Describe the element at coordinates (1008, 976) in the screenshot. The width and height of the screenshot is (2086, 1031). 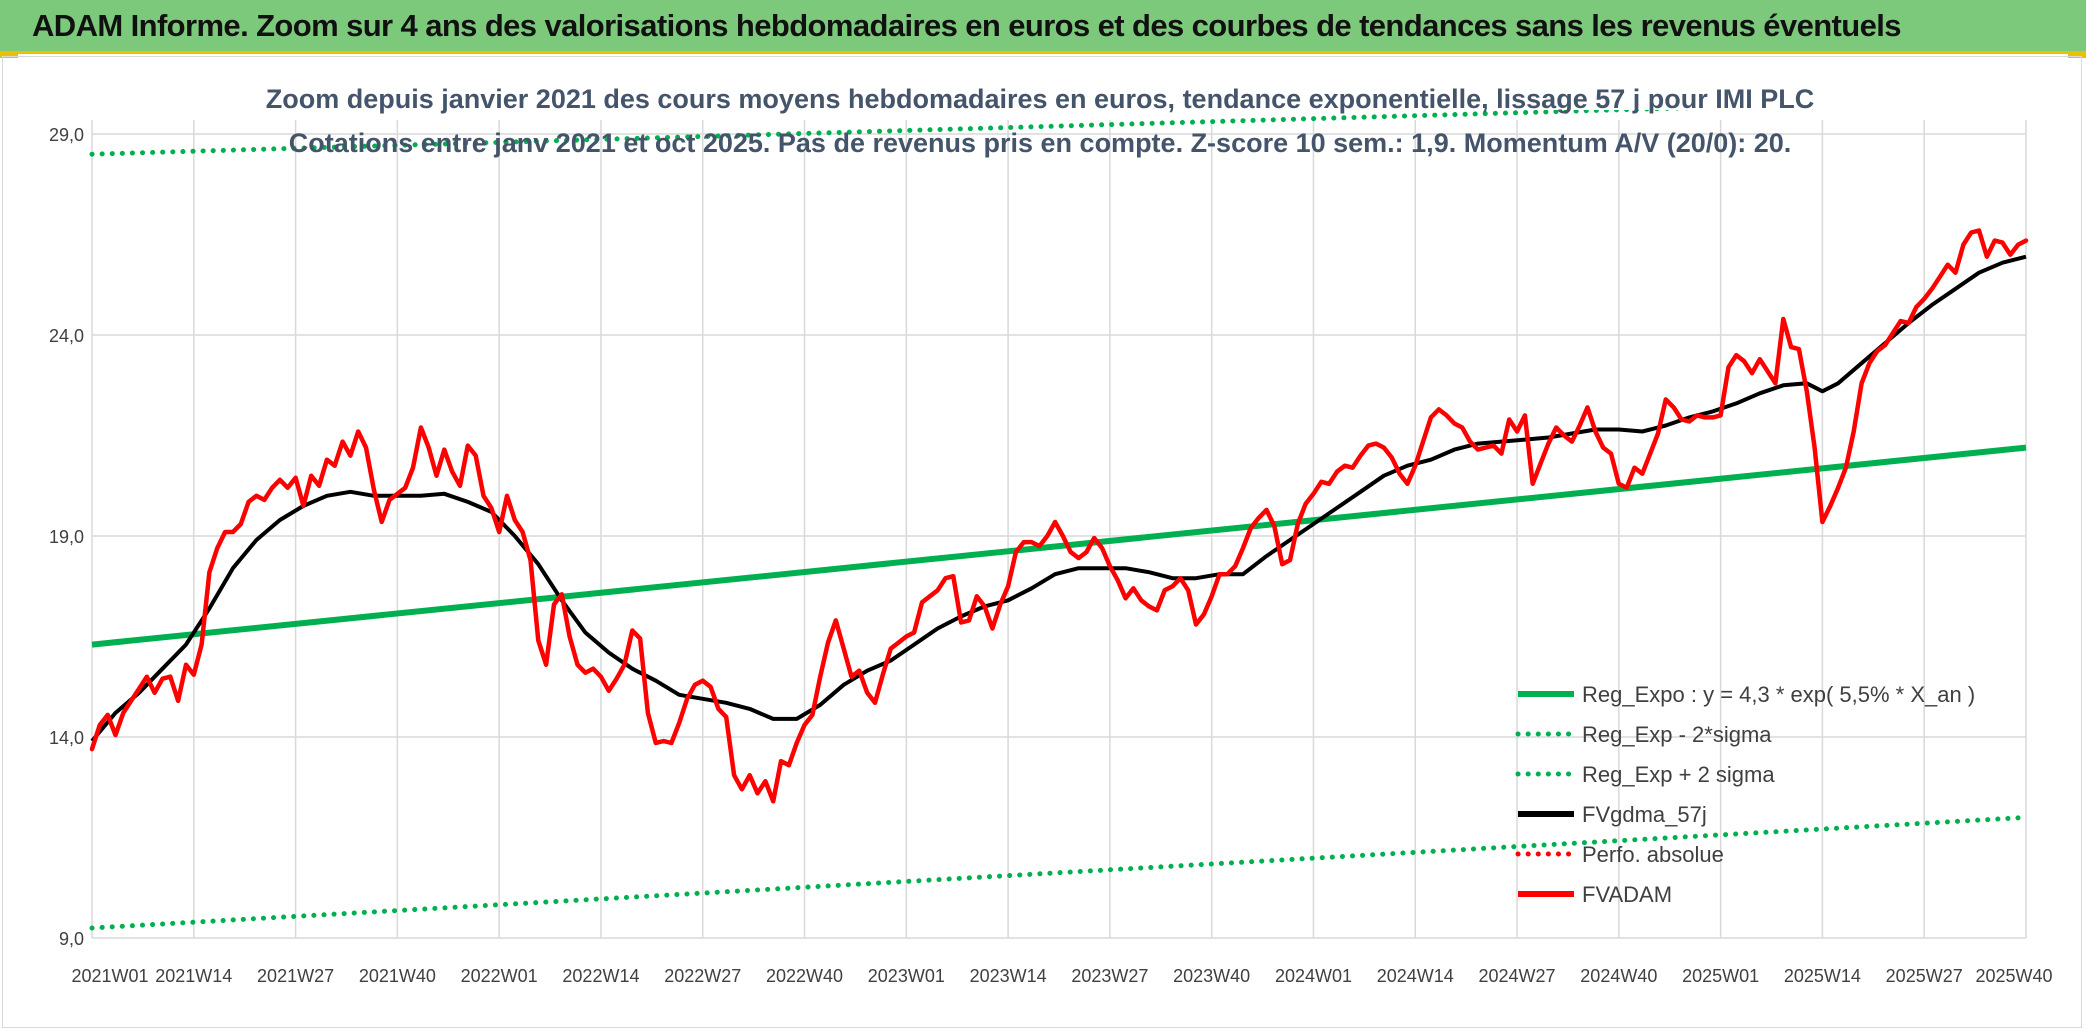
I see `x-tick-label: 2023W14` at that location.